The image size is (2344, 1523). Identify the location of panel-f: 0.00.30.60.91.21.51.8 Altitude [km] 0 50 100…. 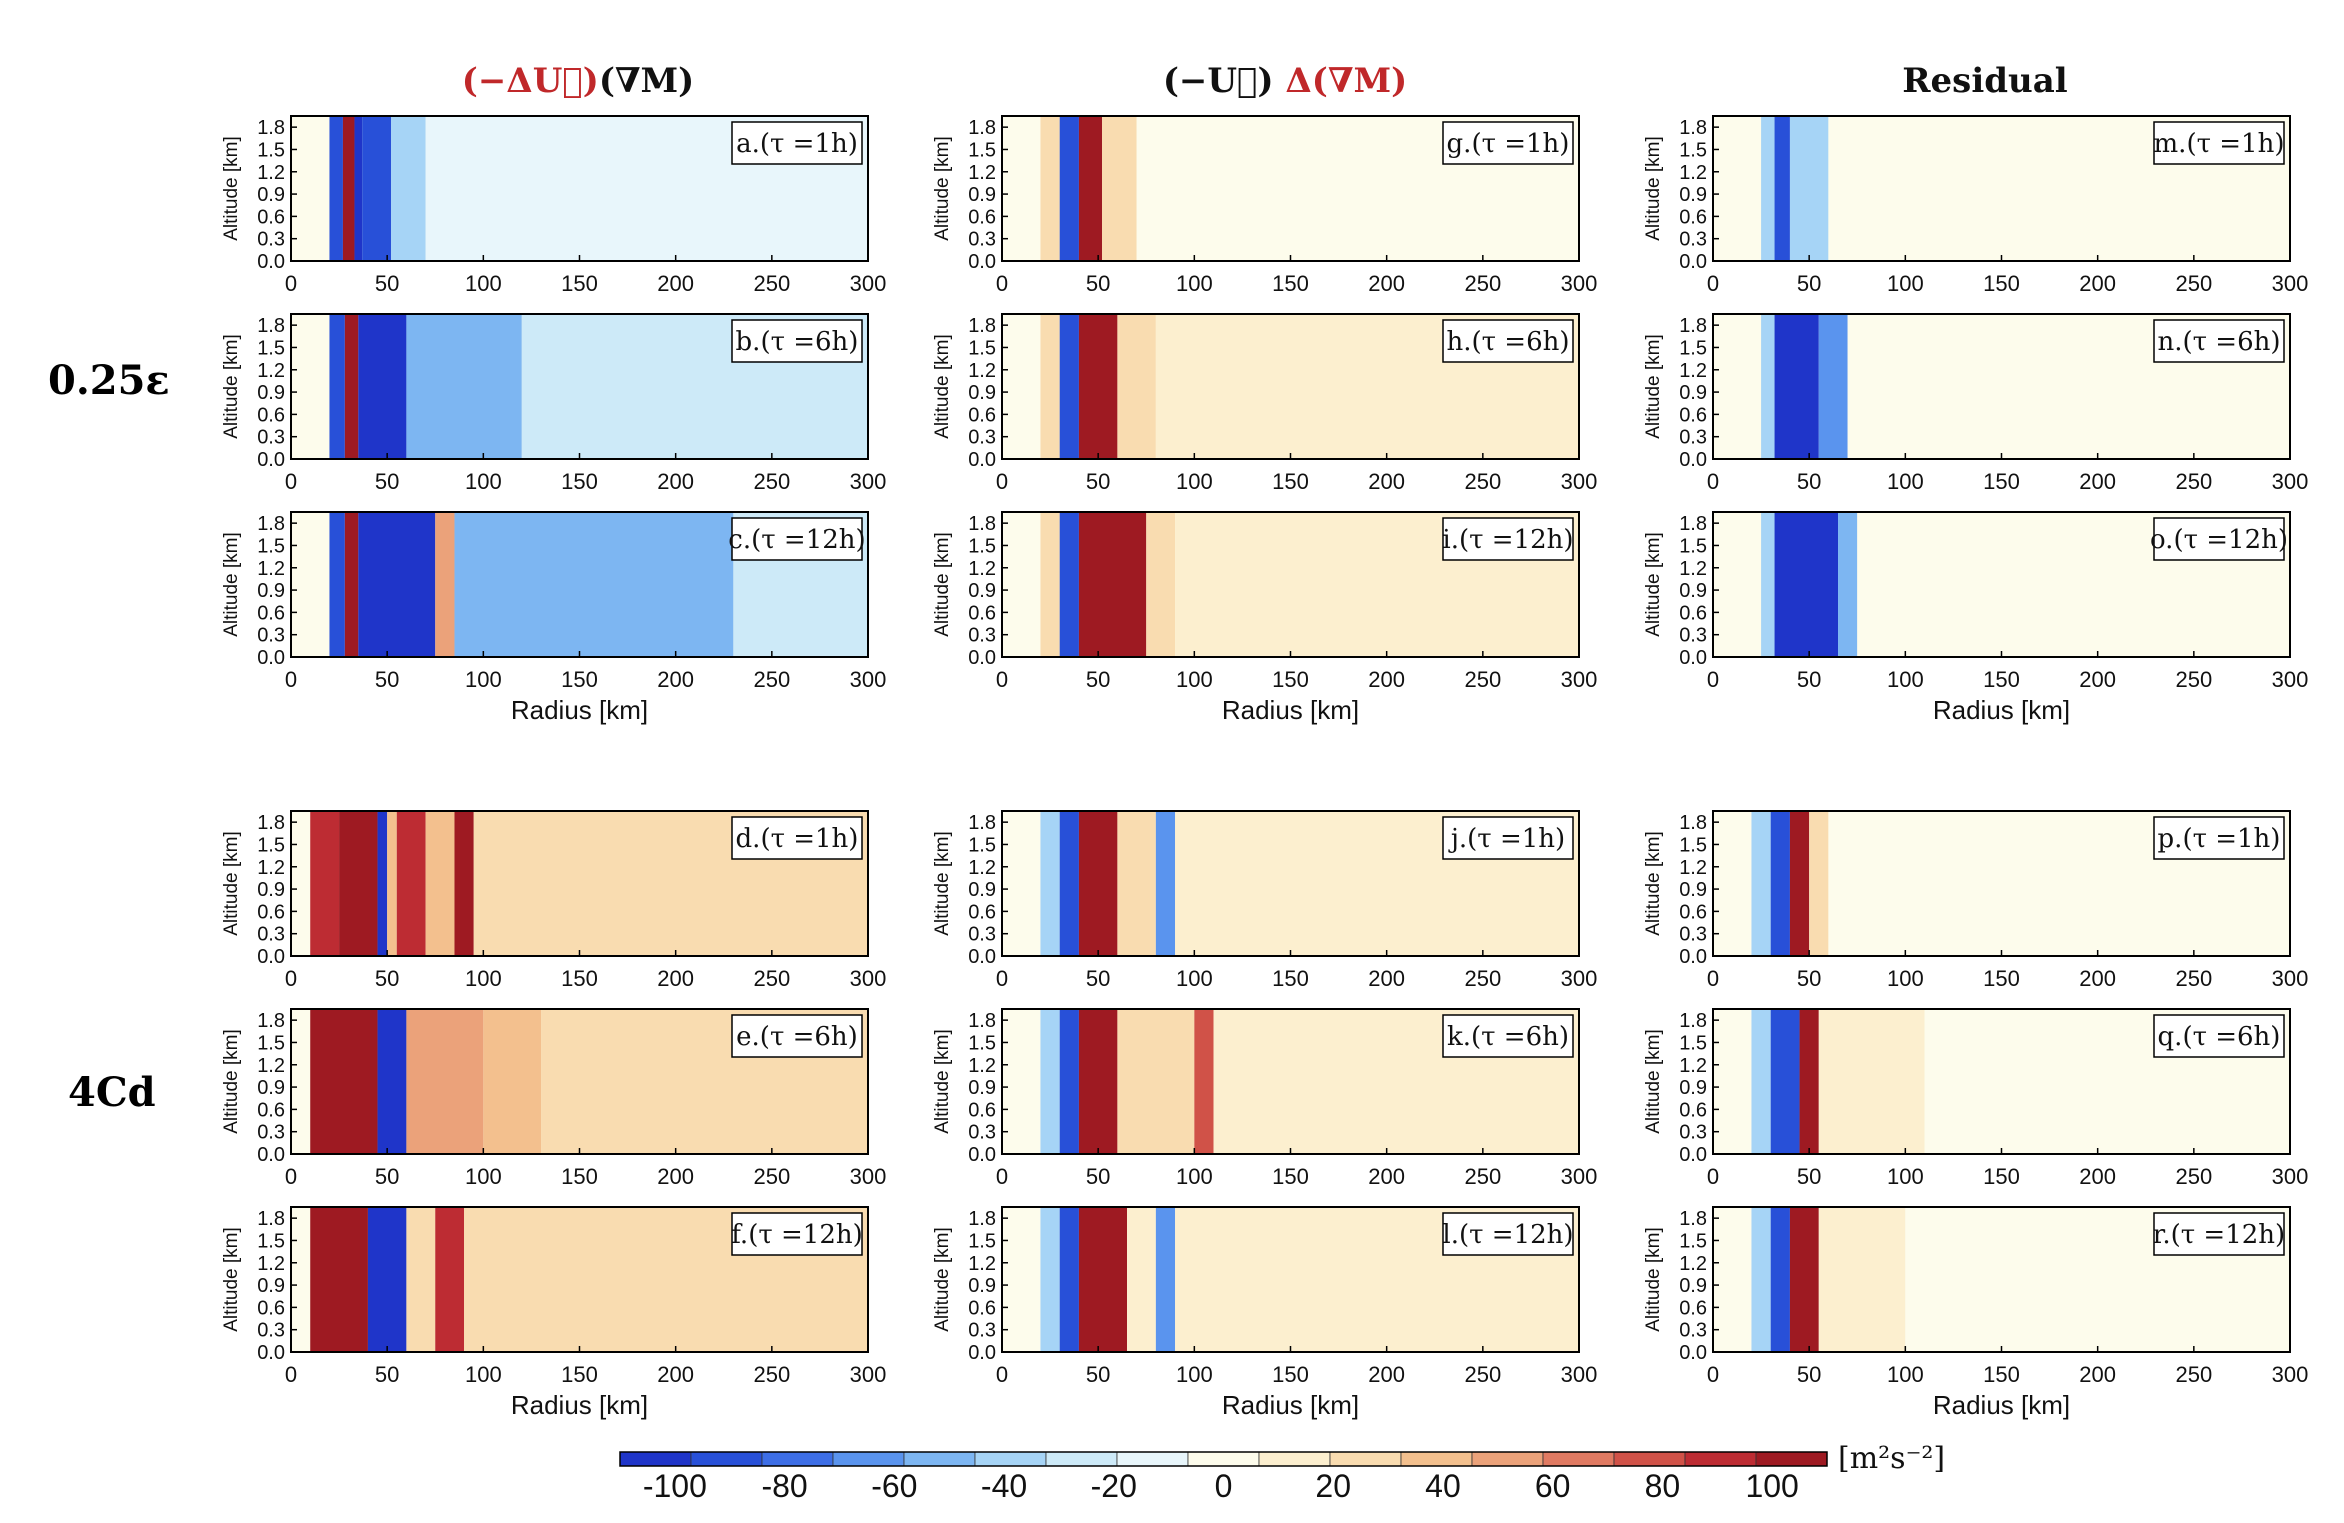
(553, 1313).